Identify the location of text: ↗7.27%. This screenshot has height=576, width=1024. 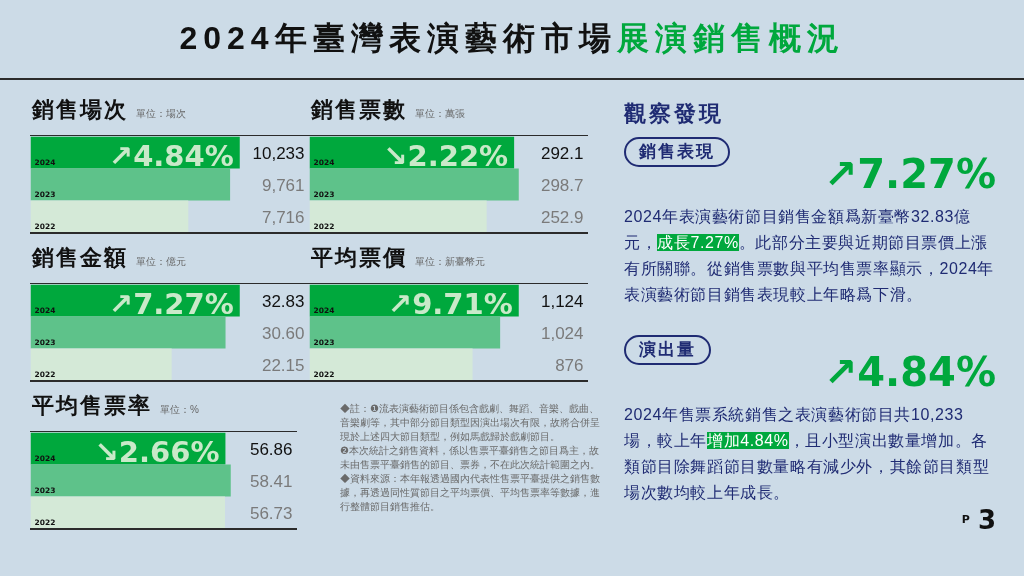
(909, 174).